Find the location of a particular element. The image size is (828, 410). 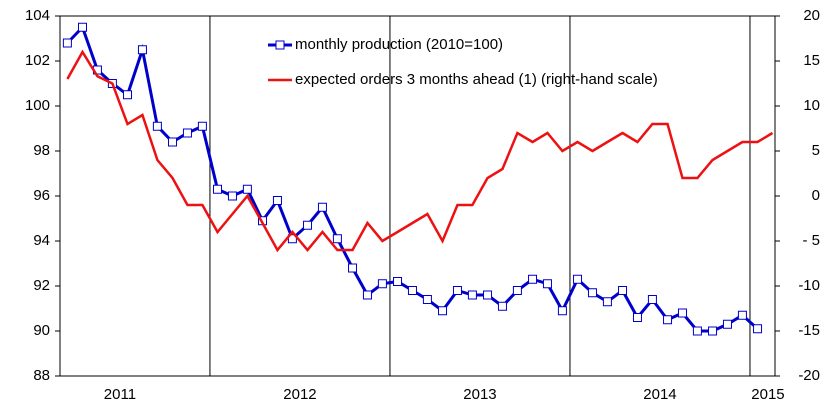

y-tick-label: 88 is located at coordinates (41, 375).